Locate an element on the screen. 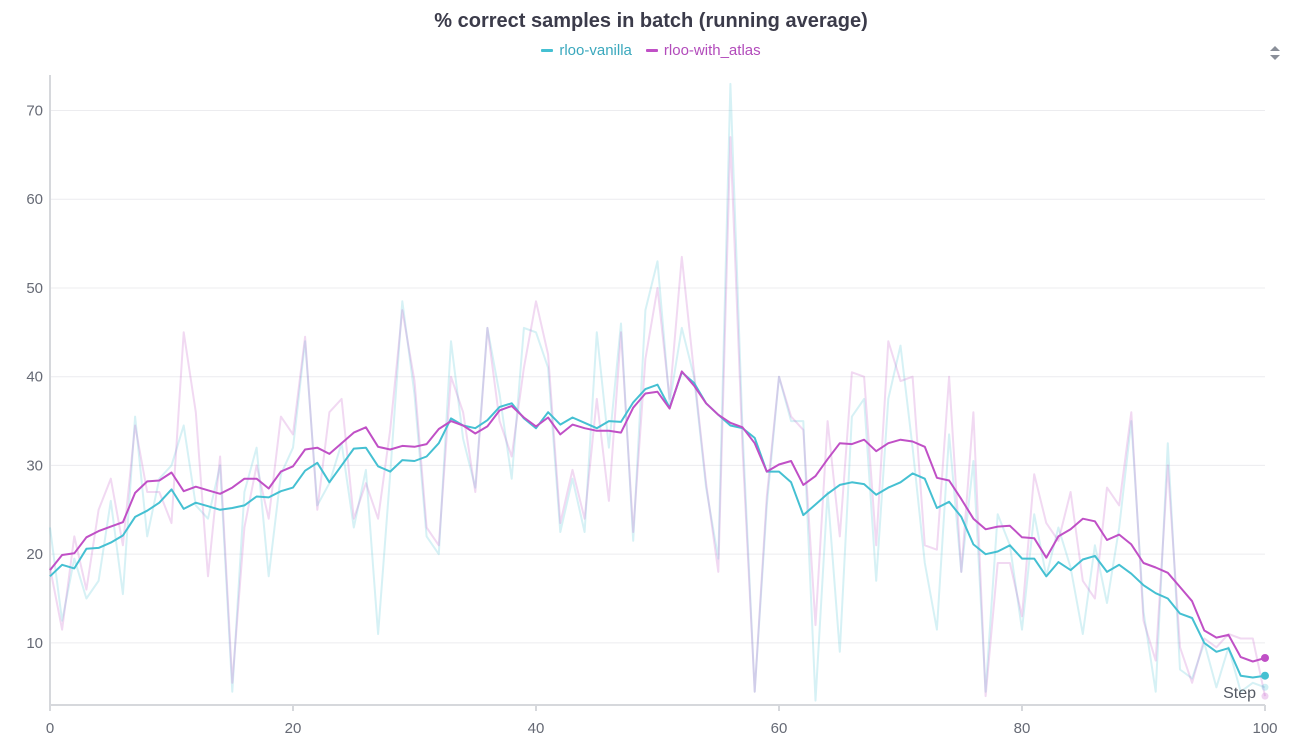 This screenshot has height=755, width=1302. x-tick-label-0: 0 is located at coordinates (50, 728).